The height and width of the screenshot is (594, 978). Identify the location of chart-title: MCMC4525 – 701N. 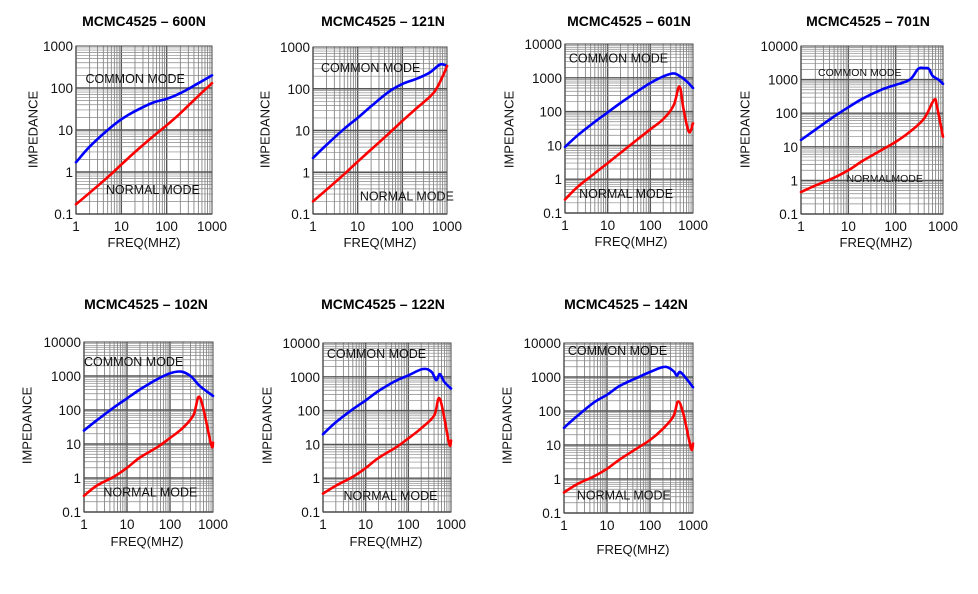
(868, 21).